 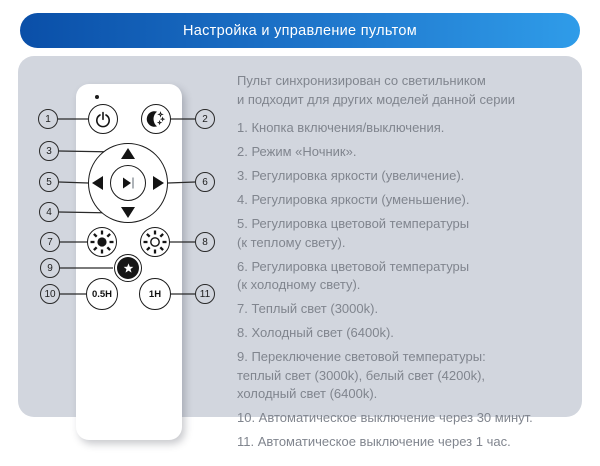 I want to click on temperature-cycle-button, so click(x=128, y=268).